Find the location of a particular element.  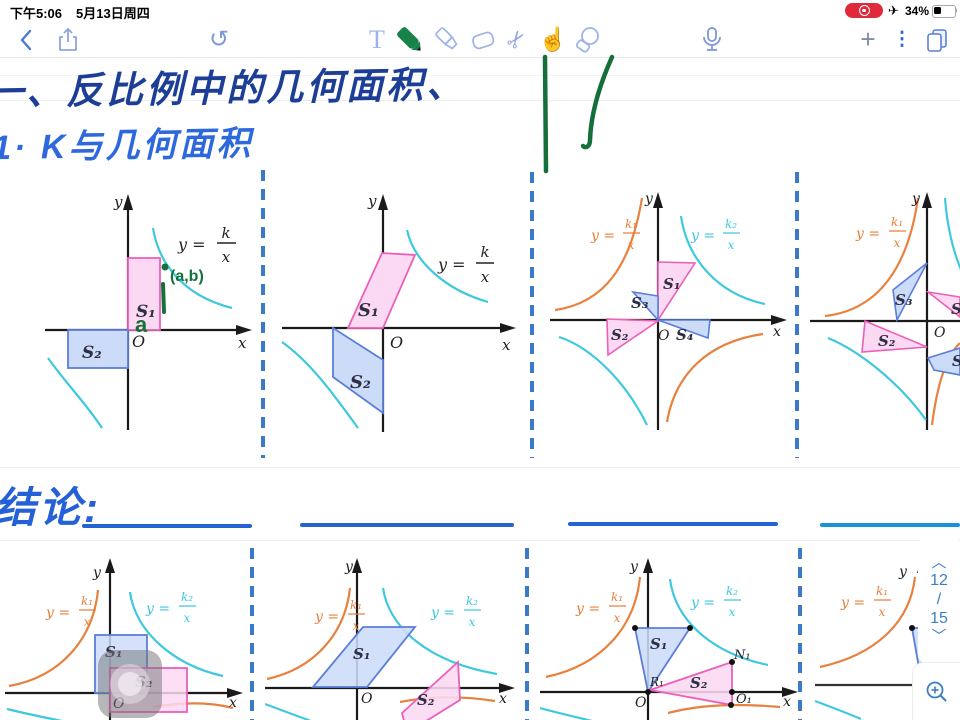

page-indicator-panel: ︿ 12 / 15 ﹀ is located at coordinates (939, 600).